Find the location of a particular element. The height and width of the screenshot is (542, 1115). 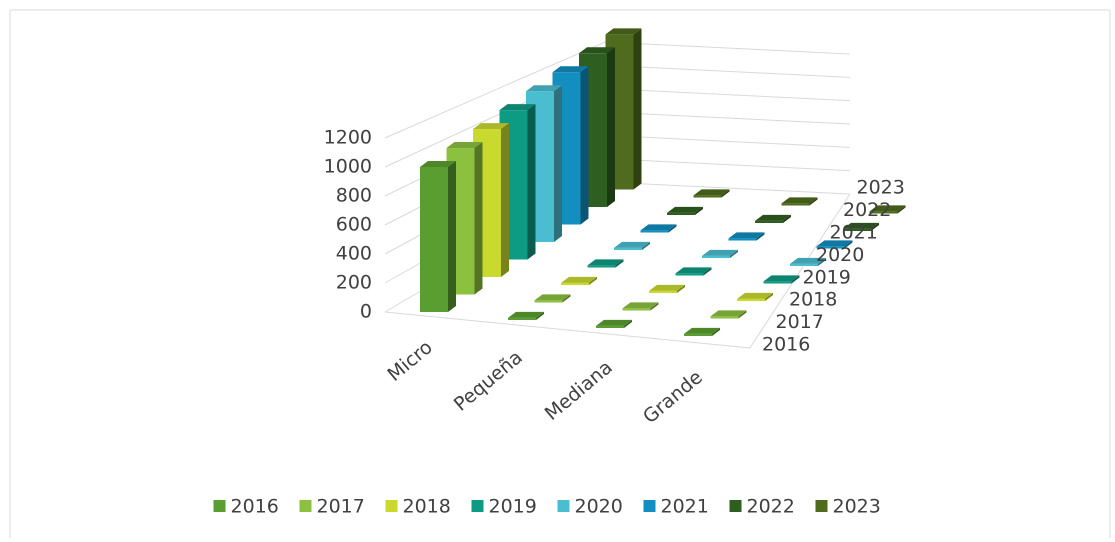

depth-tick-label: 2023 is located at coordinates (881, 188).